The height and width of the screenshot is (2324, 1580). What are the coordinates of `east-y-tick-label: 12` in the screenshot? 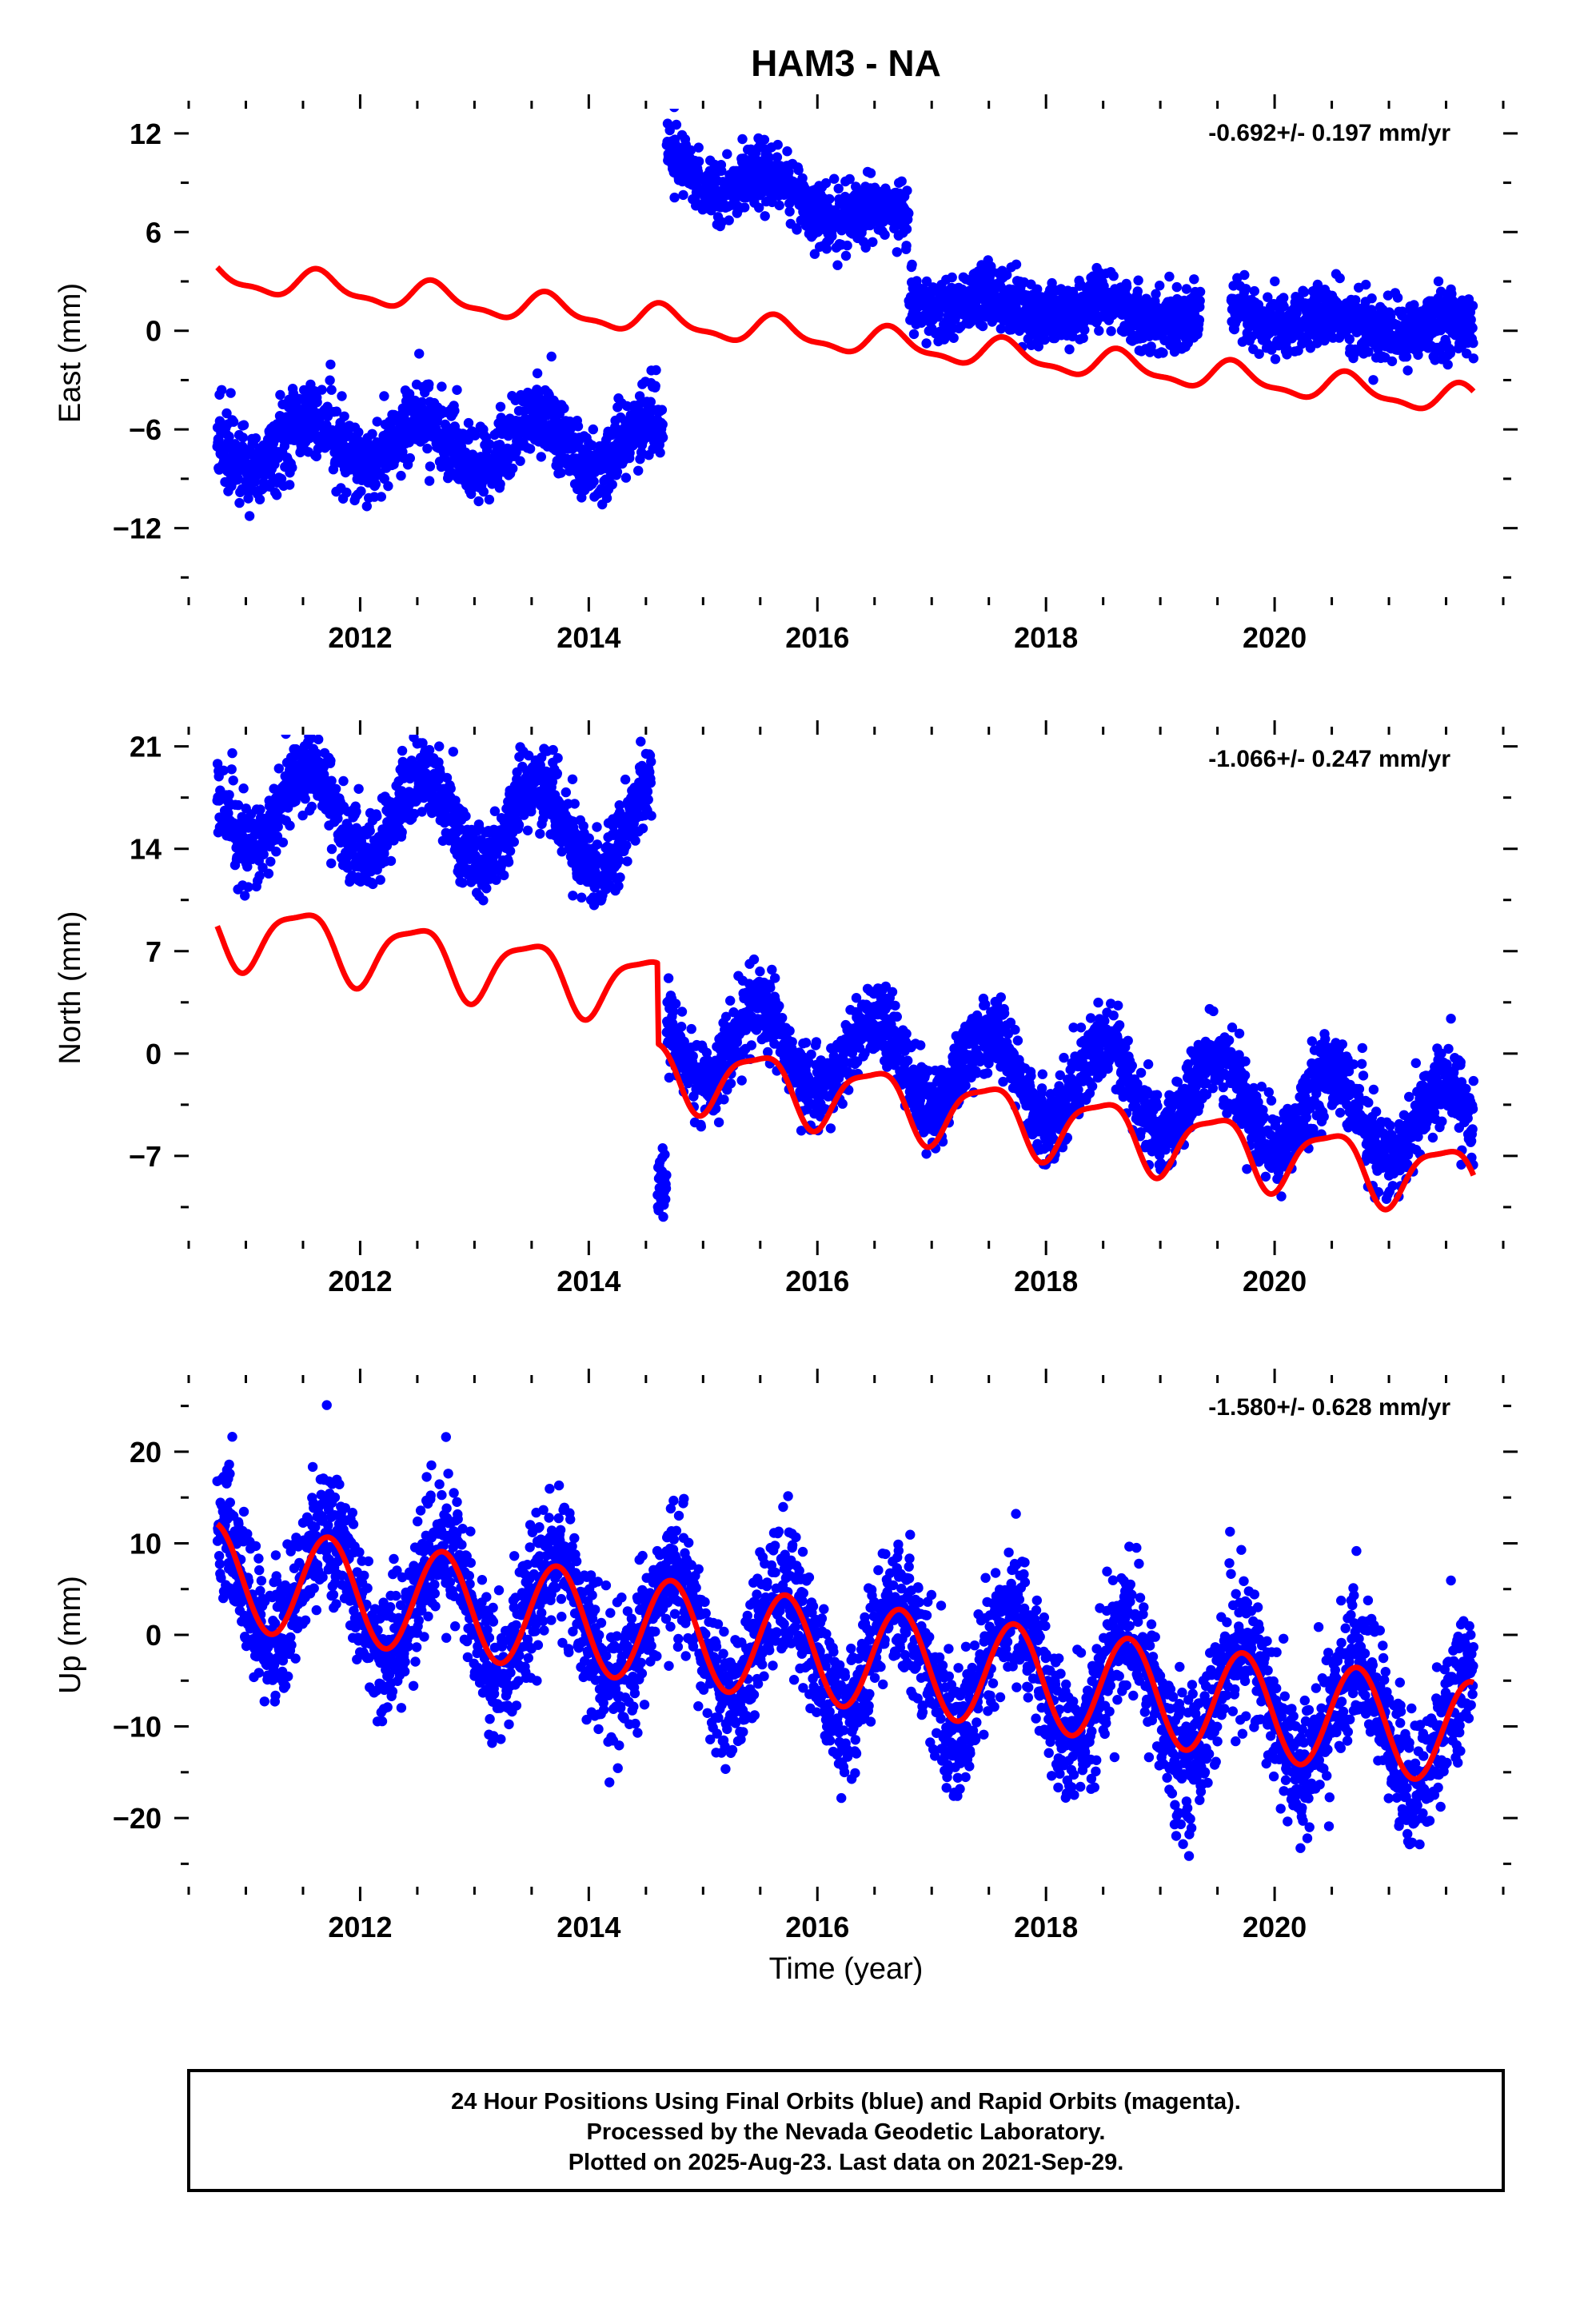 It's located at (146, 134).